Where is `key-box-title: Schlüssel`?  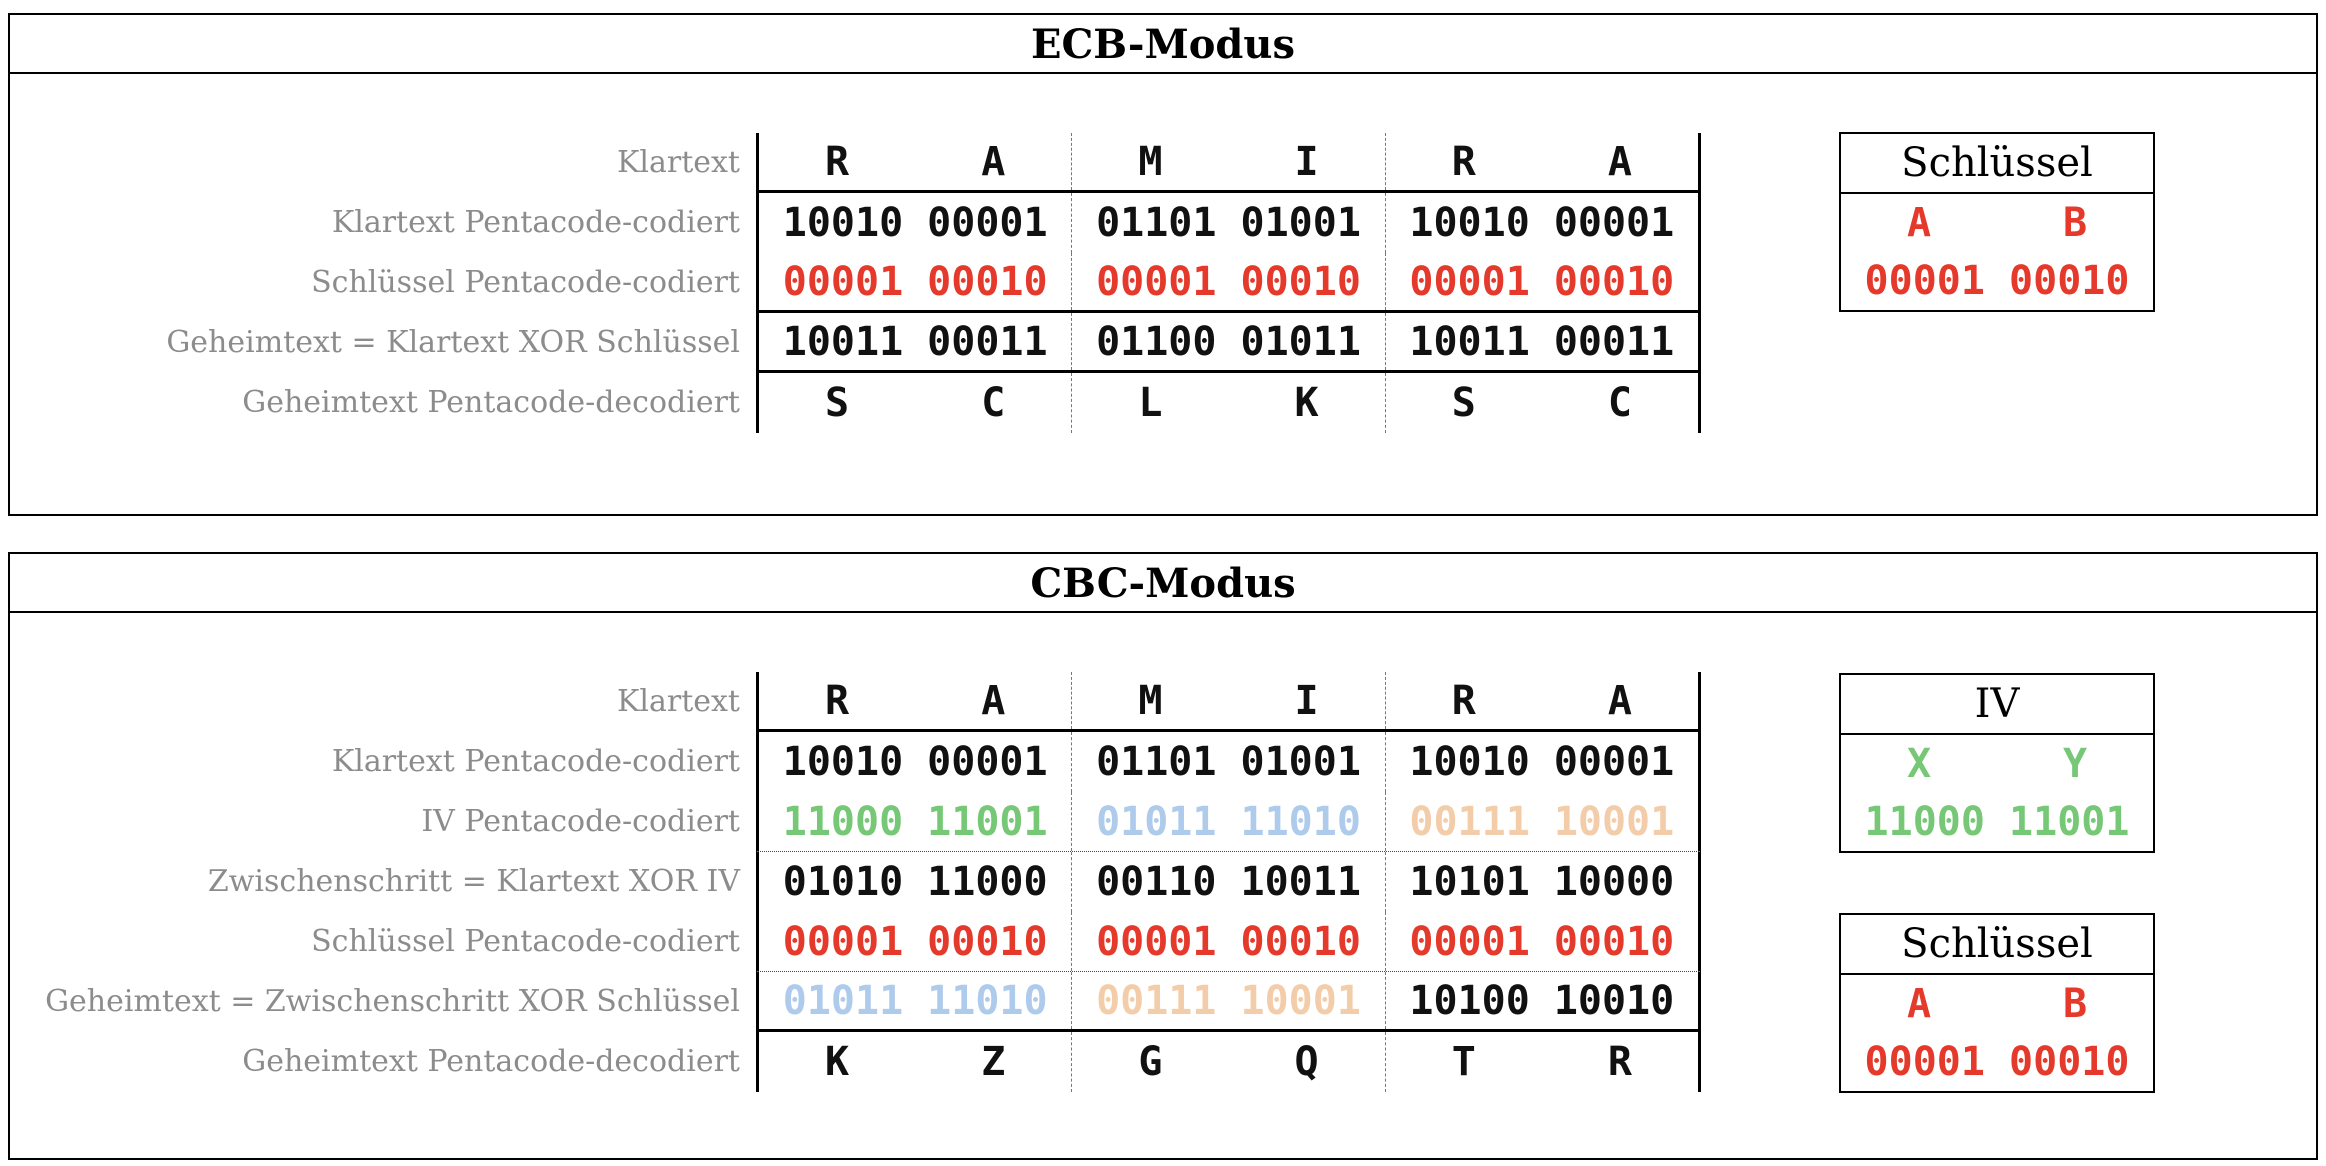 key-box-title: Schlüssel is located at coordinates (1997, 164).